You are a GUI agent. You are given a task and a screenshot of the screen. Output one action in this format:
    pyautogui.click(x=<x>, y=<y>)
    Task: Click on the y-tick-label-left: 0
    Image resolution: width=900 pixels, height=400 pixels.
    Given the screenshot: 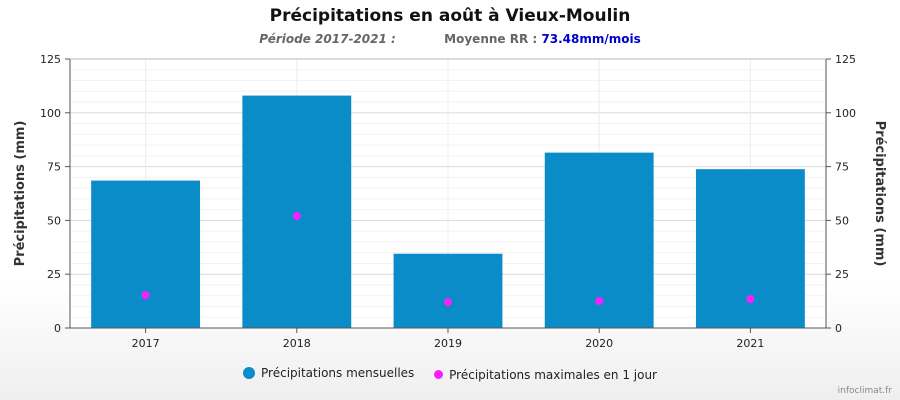 What is the action you would take?
    pyautogui.click(x=57, y=328)
    